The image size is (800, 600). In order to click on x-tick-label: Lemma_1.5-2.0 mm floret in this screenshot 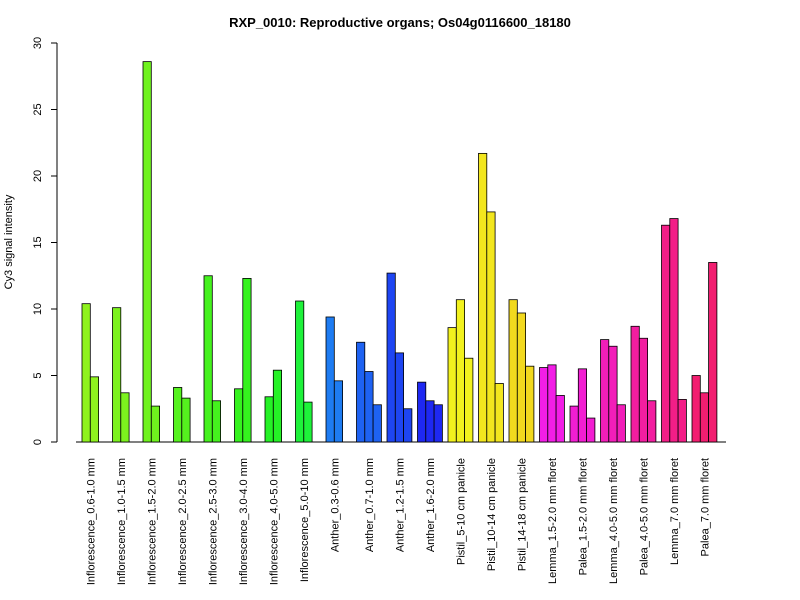, I will do `click(553, 521)`.